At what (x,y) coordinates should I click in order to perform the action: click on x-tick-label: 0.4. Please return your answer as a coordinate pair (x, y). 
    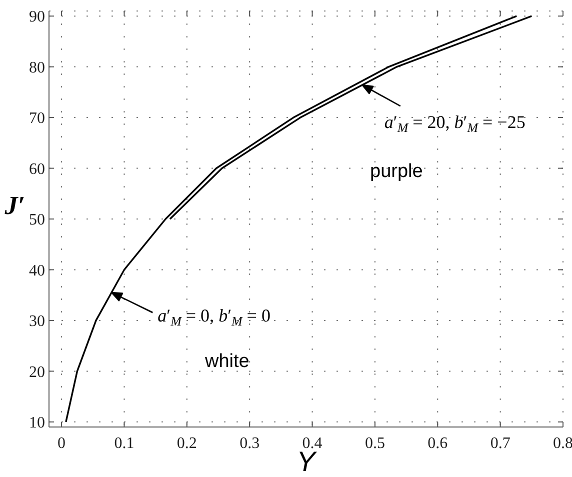
    Looking at the image, I should click on (312, 443).